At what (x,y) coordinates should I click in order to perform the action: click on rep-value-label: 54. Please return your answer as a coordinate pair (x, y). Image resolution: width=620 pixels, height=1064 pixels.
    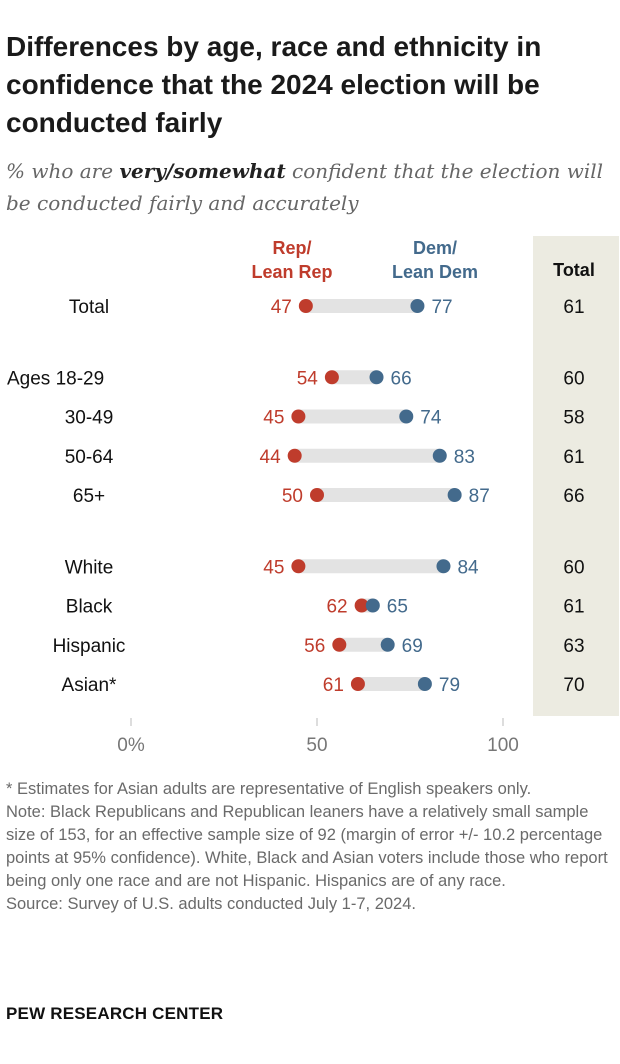
    Looking at the image, I should click on (308, 378).